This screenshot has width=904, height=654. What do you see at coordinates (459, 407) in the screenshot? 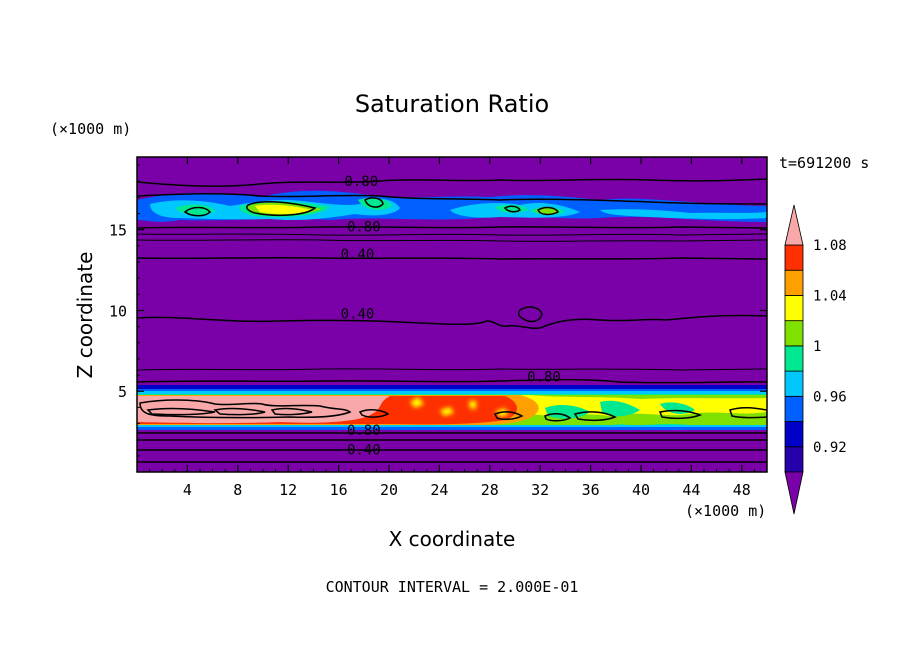
I see `lower-layer-speckle` at bounding box center [459, 407].